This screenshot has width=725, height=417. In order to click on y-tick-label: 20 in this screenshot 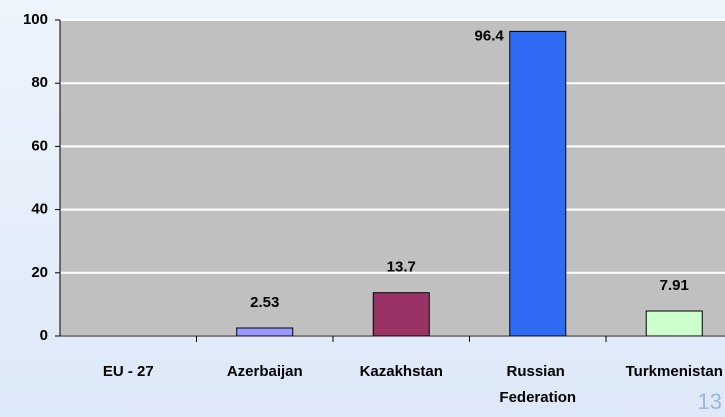, I will do `click(39, 272)`.